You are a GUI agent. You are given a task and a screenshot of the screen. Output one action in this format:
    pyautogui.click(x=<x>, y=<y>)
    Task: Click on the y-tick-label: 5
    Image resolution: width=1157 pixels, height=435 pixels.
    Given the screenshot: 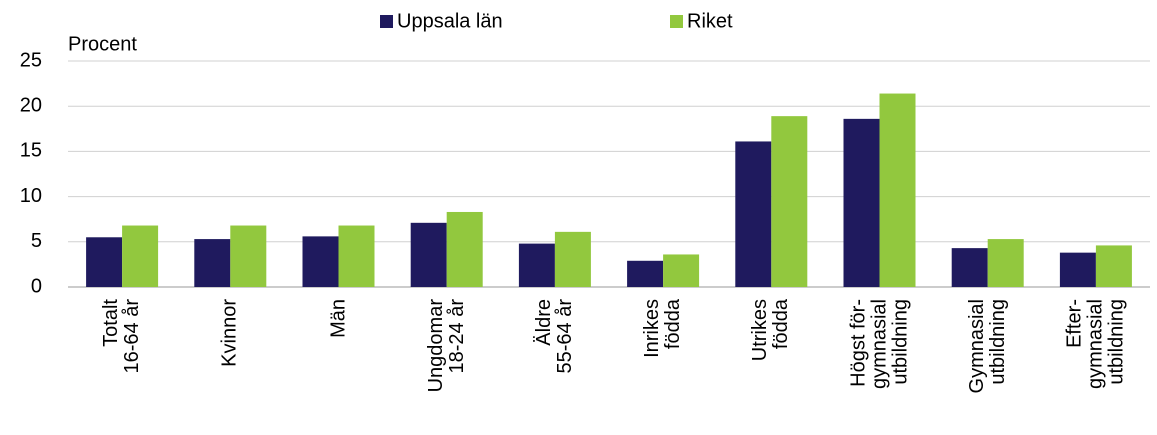 What is the action you would take?
    pyautogui.click(x=36, y=241)
    